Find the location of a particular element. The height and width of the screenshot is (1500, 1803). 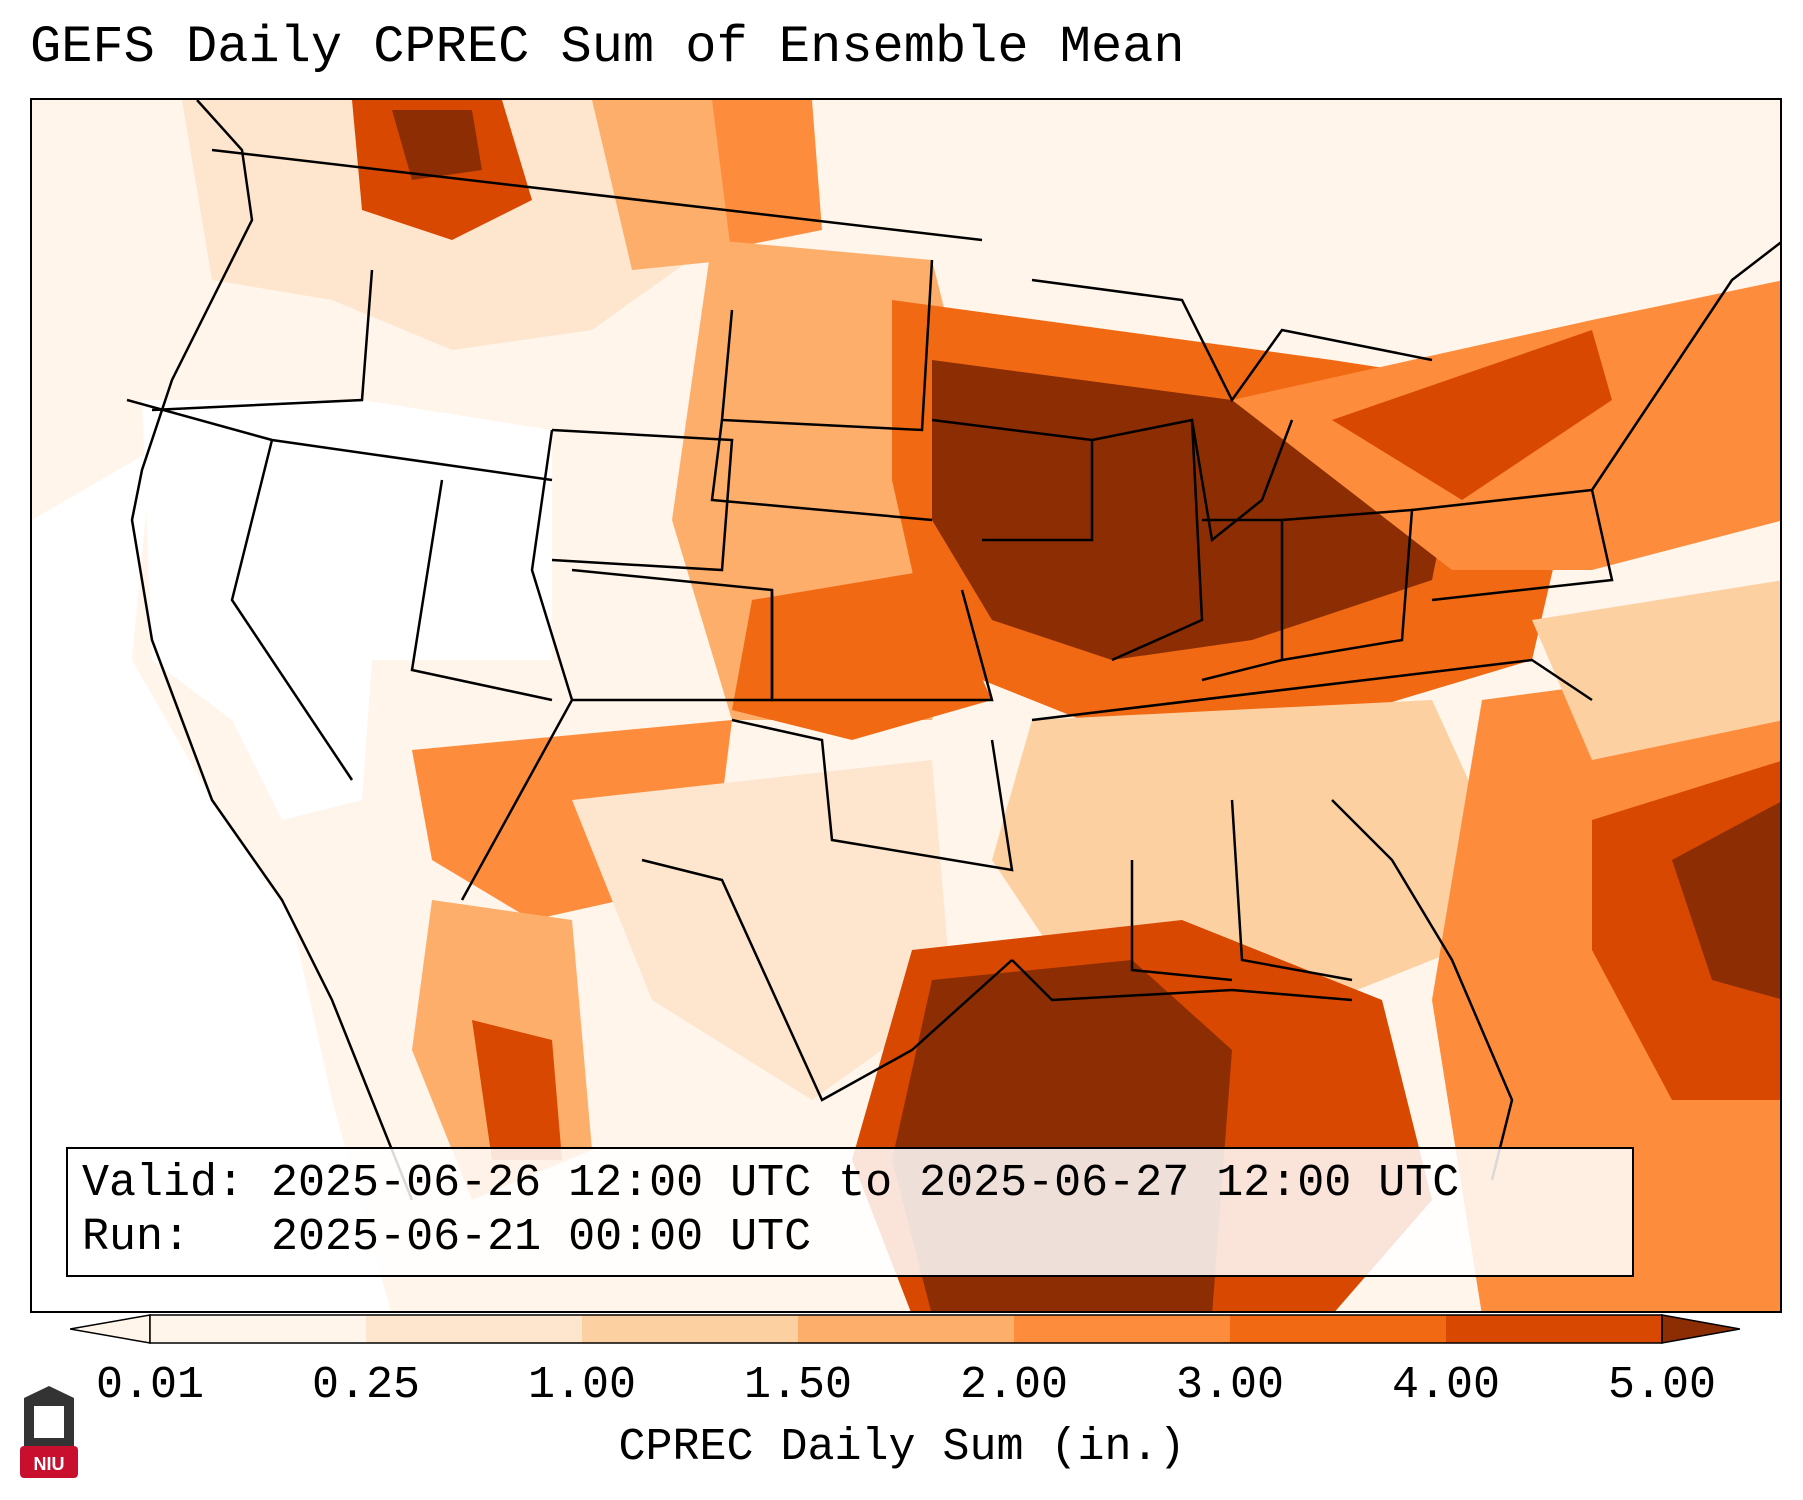

iowa-border is located at coordinates (1012, 480).